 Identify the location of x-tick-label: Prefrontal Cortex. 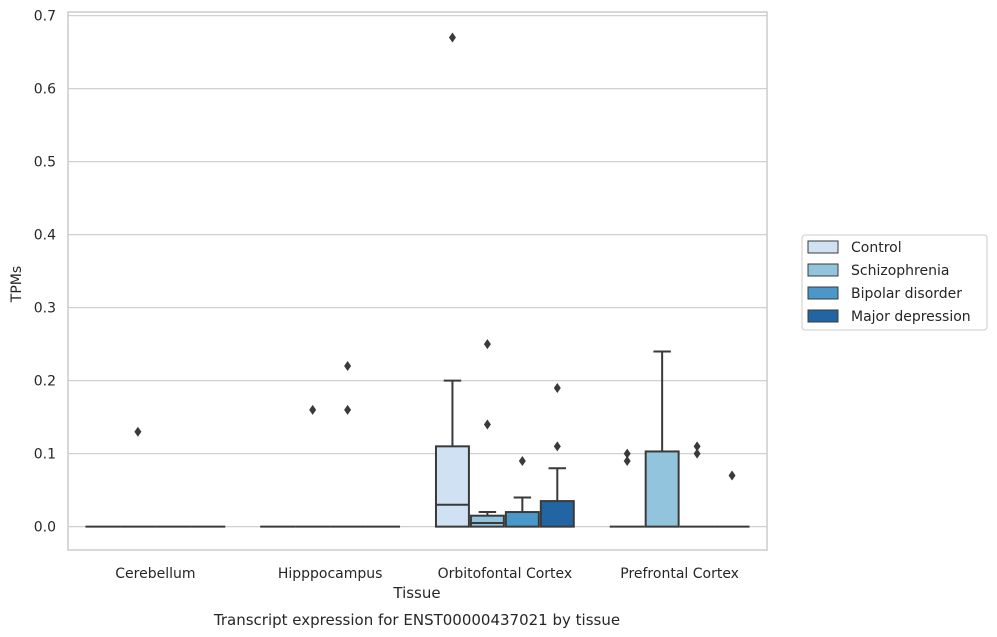
(679, 574).